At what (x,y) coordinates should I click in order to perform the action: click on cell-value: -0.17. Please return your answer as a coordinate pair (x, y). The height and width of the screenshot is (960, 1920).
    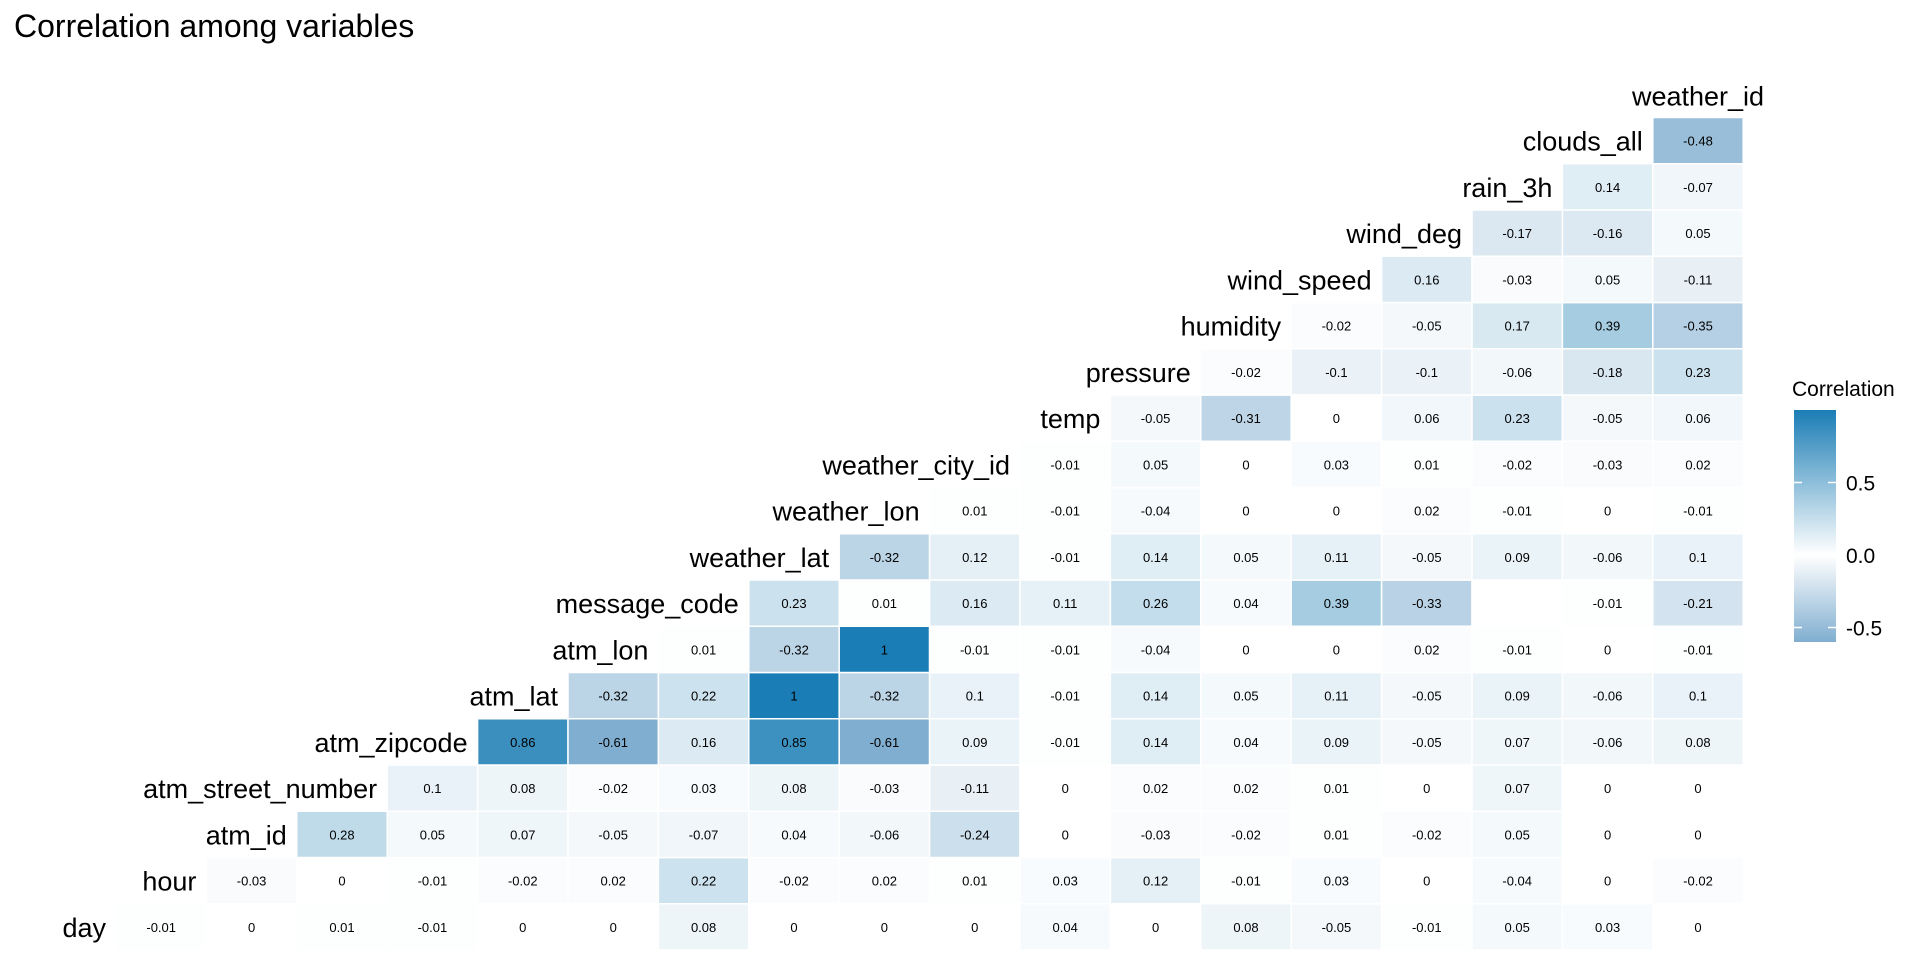
    Looking at the image, I should click on (1517, 233).